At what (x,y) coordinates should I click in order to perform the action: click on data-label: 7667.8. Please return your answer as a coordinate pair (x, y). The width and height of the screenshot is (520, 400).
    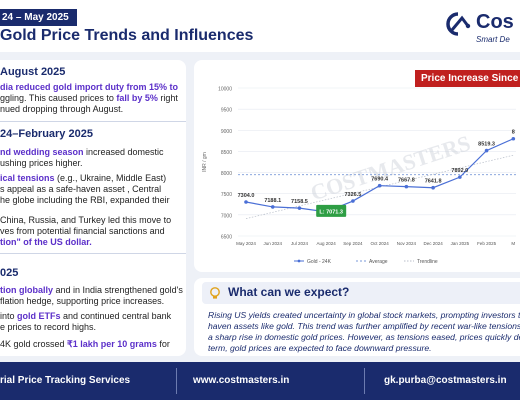
    Looking at the image, I should click on (406, 181).